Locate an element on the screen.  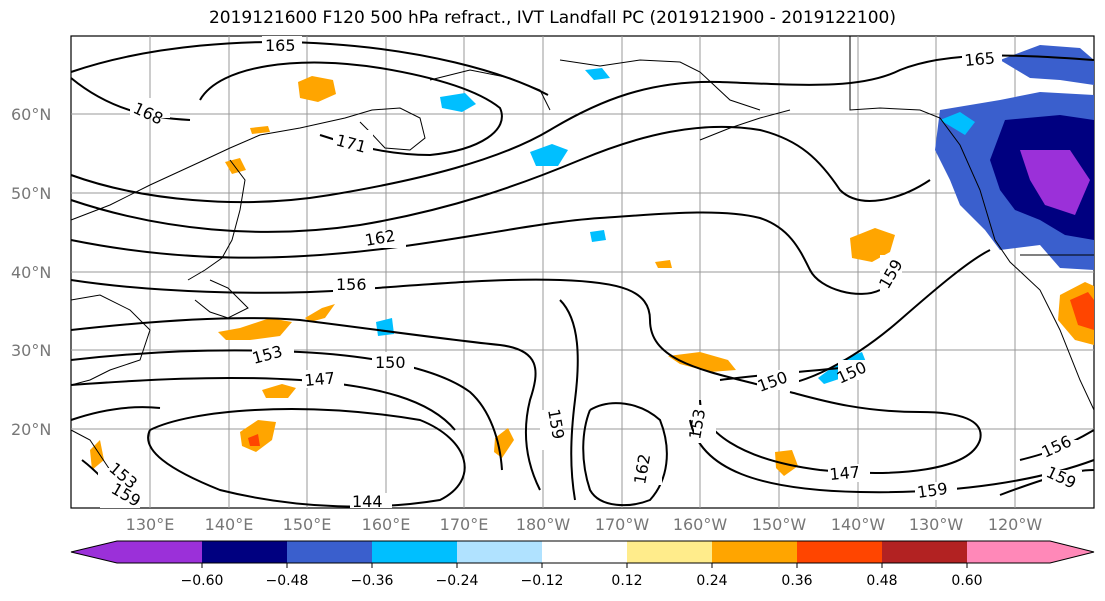
colorbar-tick-label: −0.36 is located at coordinates (372, 581).